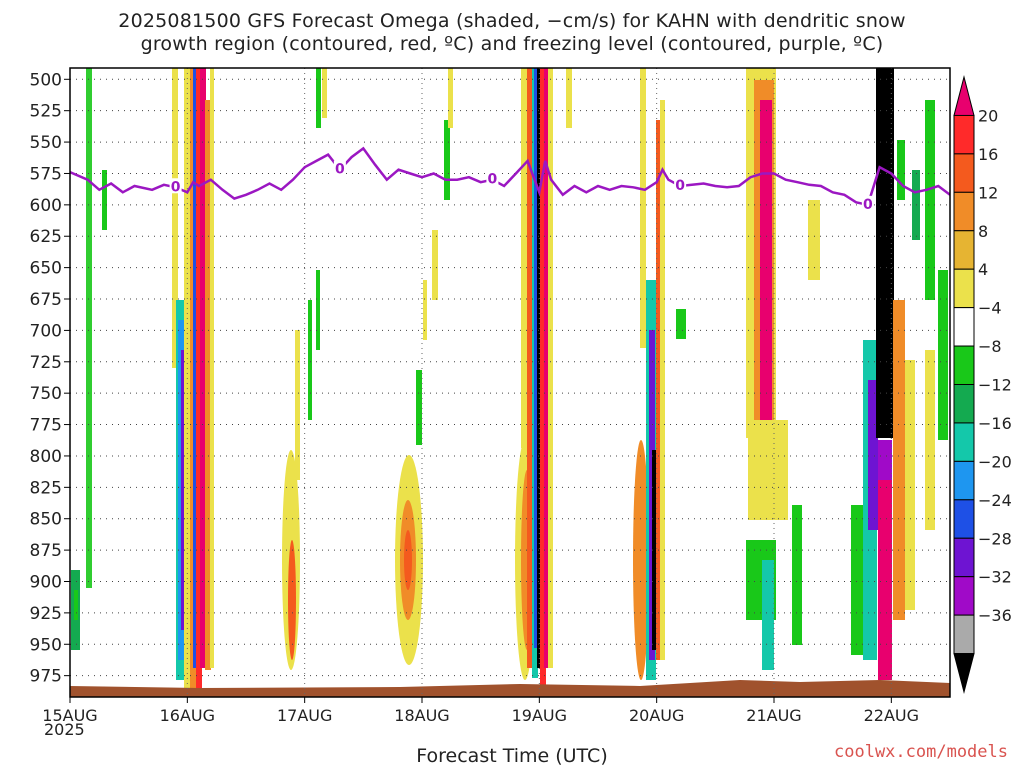 This screenshot has height=768, width=1024. Describe the element at coordinates (46, 174) in the screenshot. I see `y-tick-label: 575` at that location.